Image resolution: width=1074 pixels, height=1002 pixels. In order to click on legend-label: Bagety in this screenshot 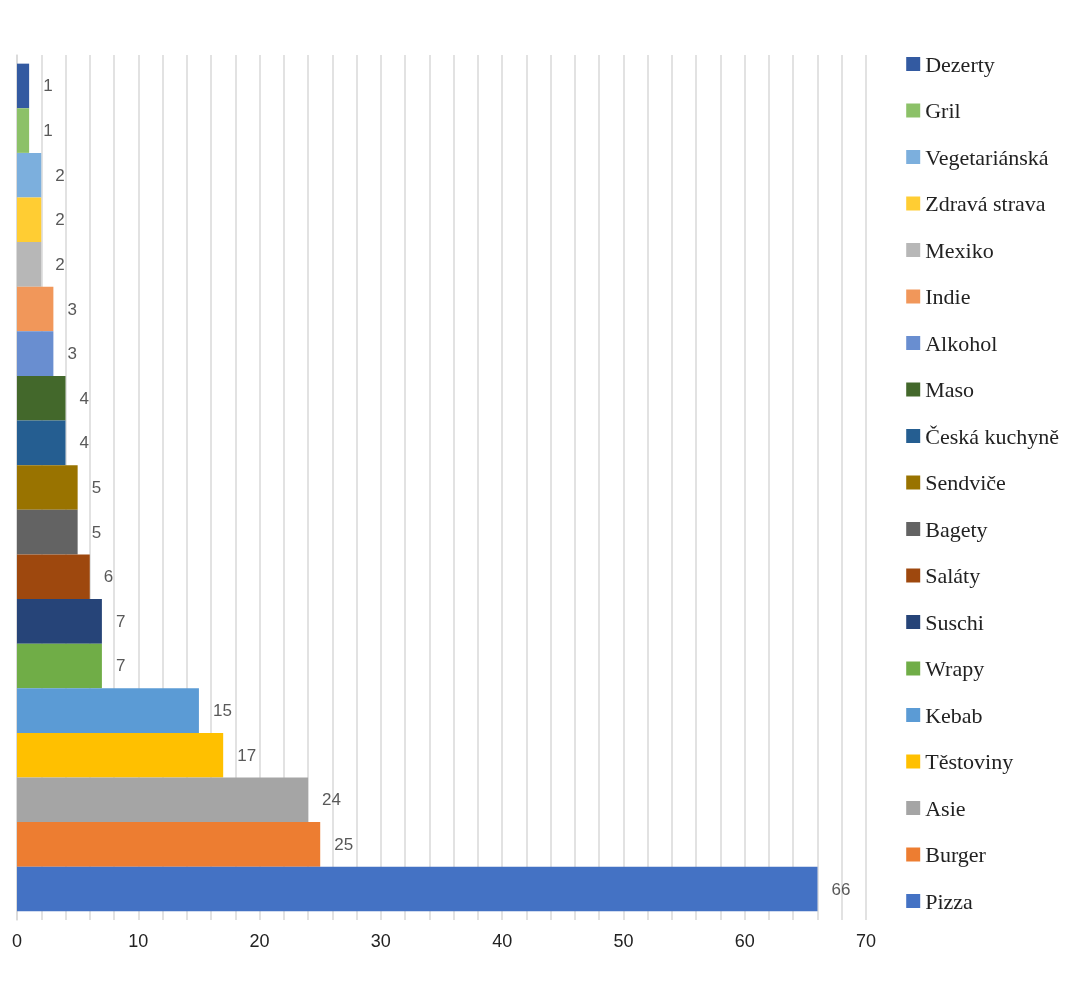, I will do `click(956, 529)`.